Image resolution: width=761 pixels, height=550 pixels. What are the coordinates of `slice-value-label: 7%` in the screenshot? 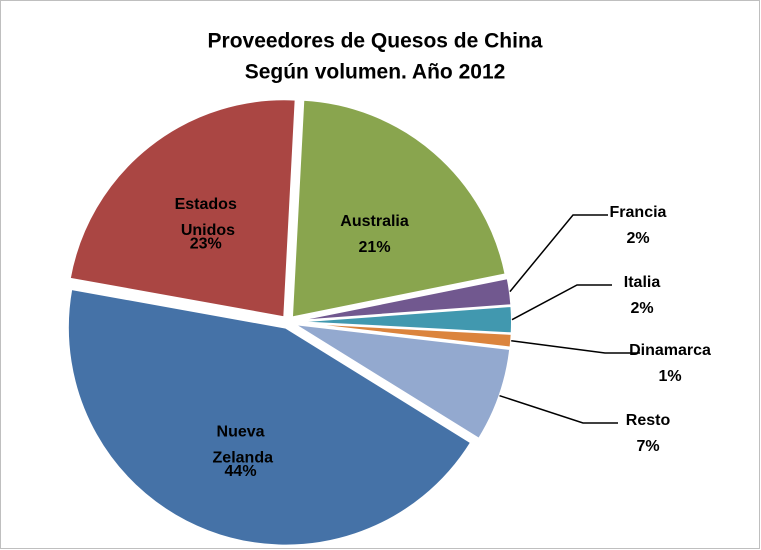 It's located at (647, 446).